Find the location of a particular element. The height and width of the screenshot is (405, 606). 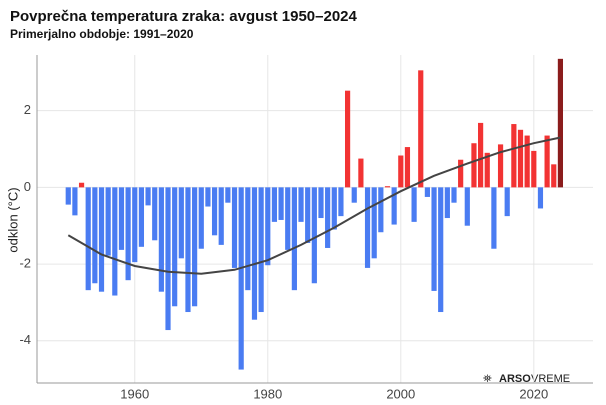

watermark-text: VREME is located at coordinates (550, 379).